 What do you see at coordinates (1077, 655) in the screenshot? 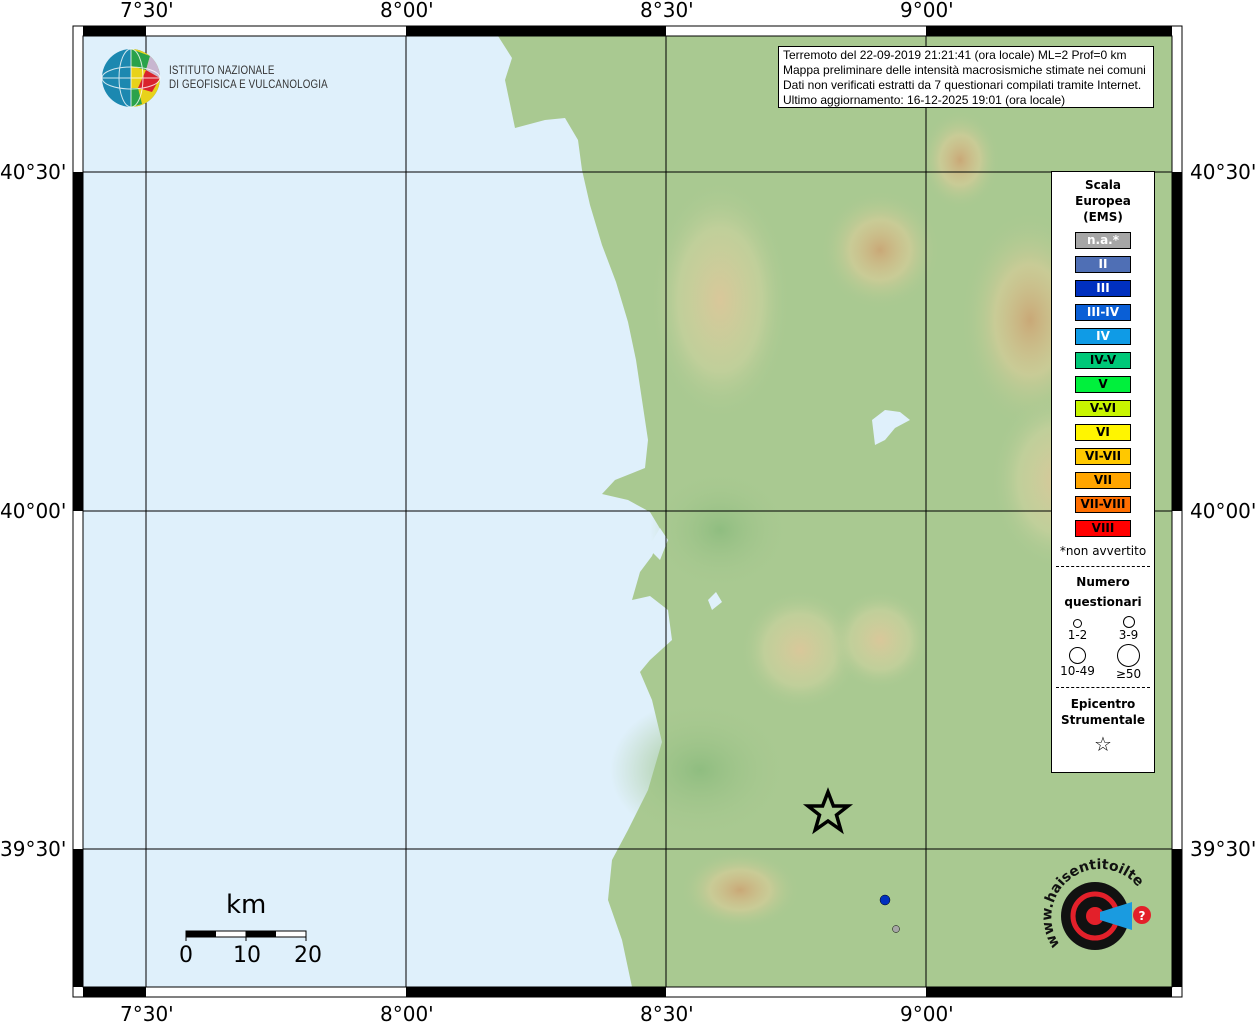
I see `circle-large-icon` at bounding box center [1077, 655].